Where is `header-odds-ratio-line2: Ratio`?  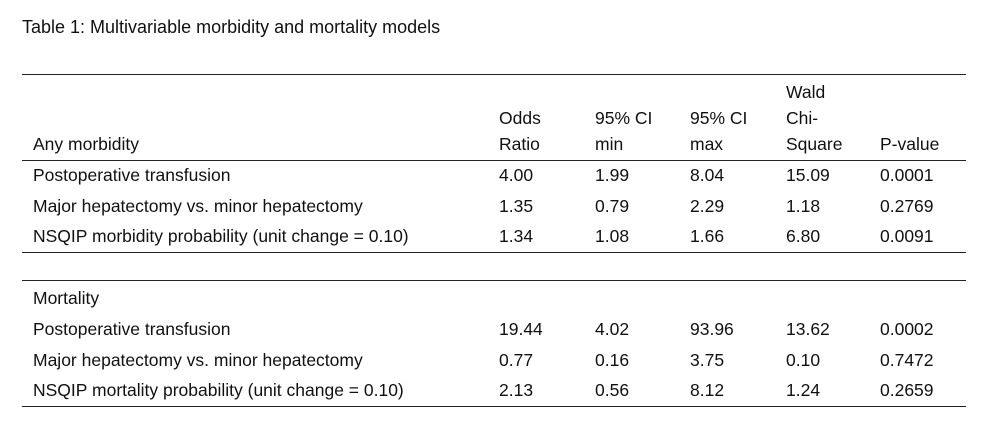
header-odds-ratio-line2: Ratio is located at coordinates (519, 144).